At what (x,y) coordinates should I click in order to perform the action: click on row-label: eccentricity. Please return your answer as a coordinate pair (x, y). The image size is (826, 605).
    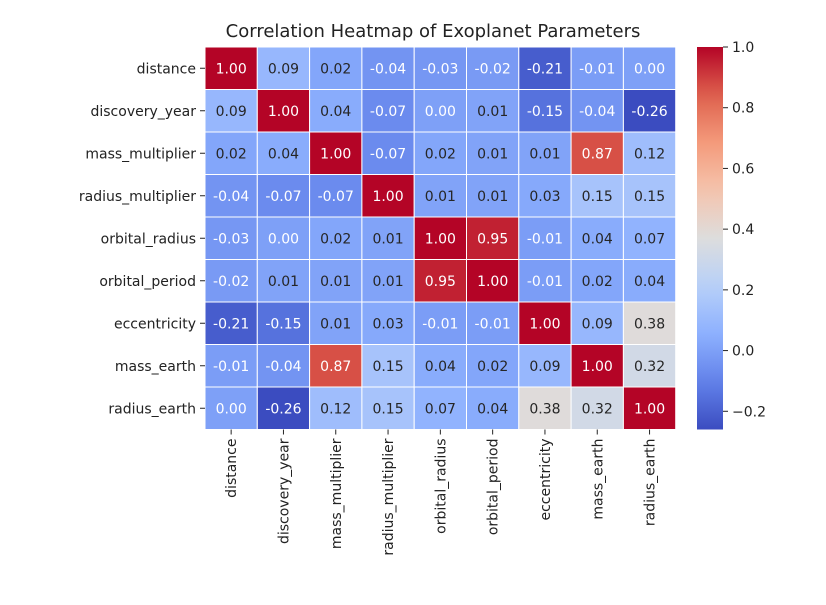
    Looking at the image, I should click on (155, 324).